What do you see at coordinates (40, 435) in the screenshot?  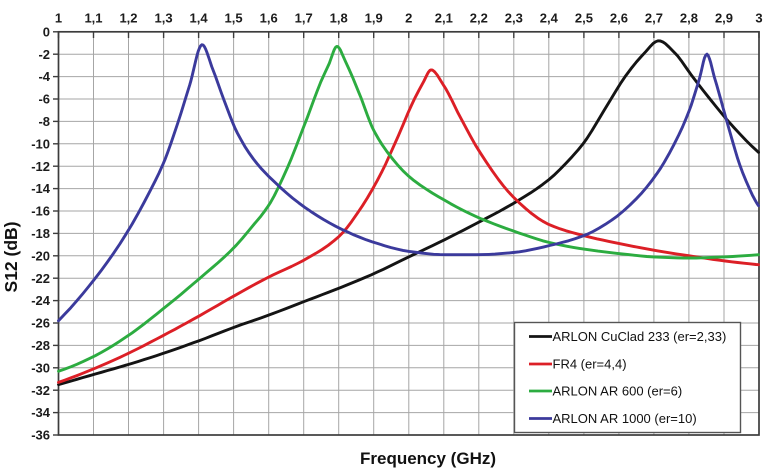 I see `svg-text: -36` at bounding box center [40, 435].